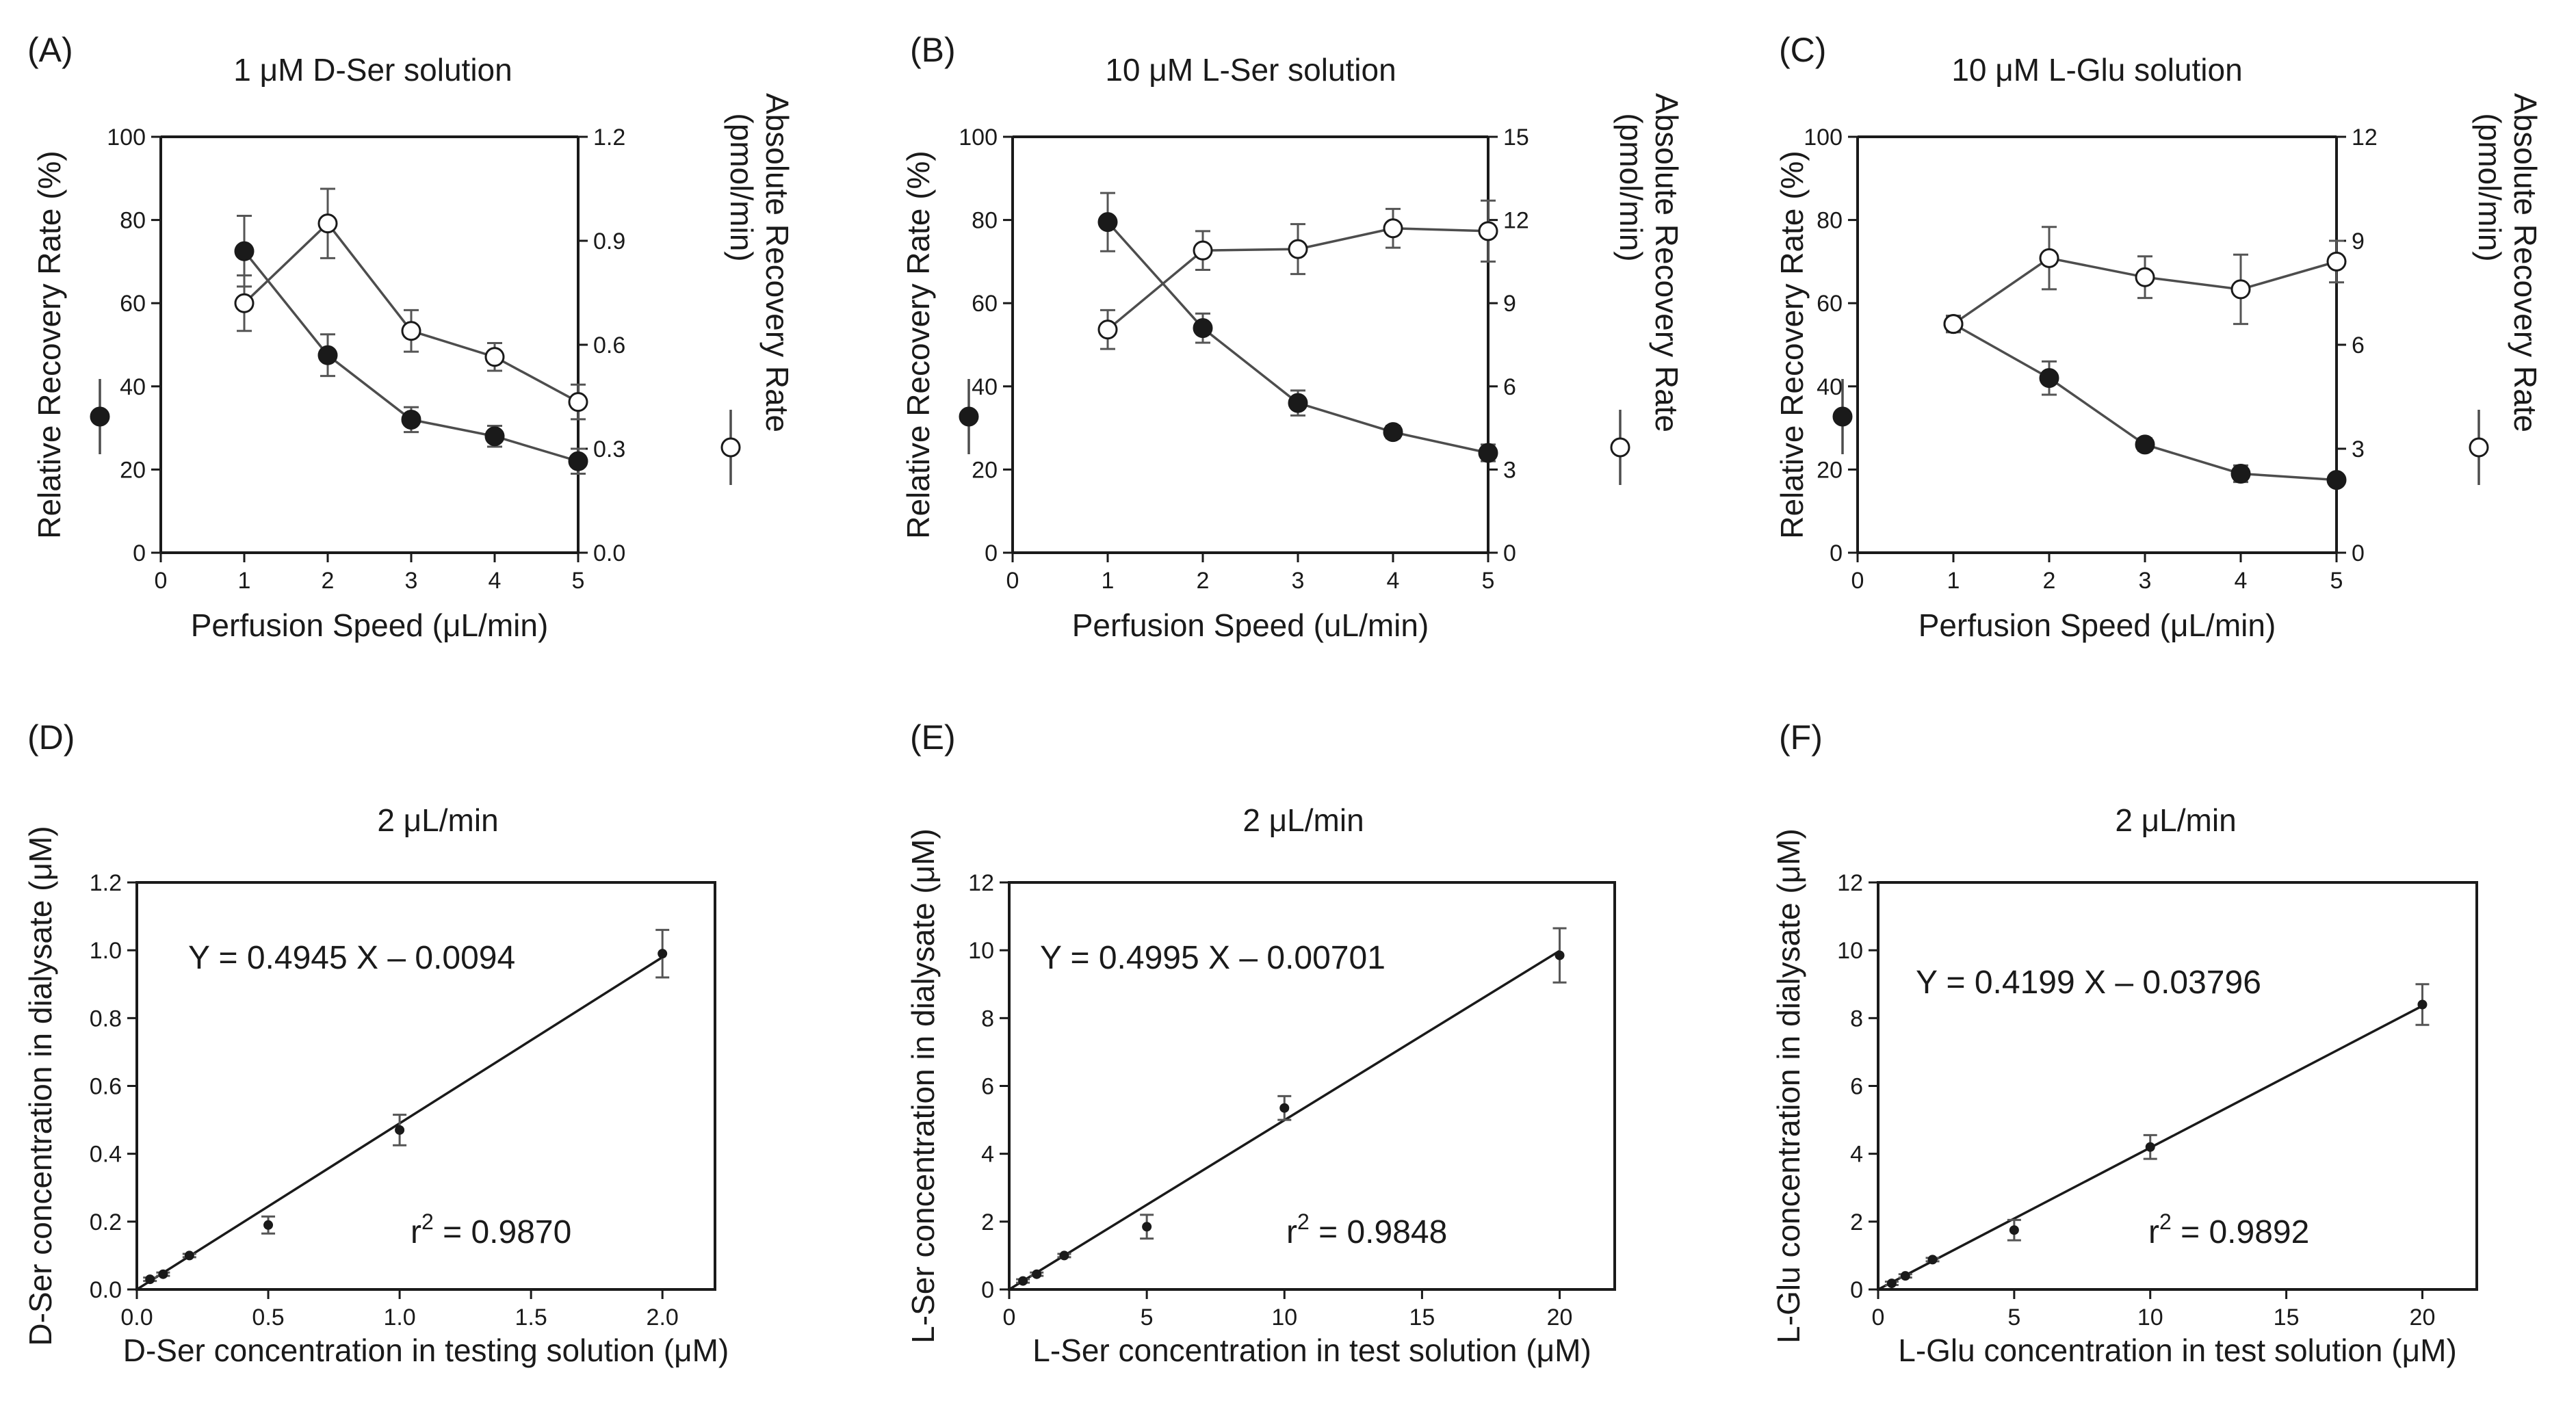 The image size is (2576, 1416). Describe the element at coordinates (978, 137) in the screenshot. I see `y-tick-label: 100` at that location.